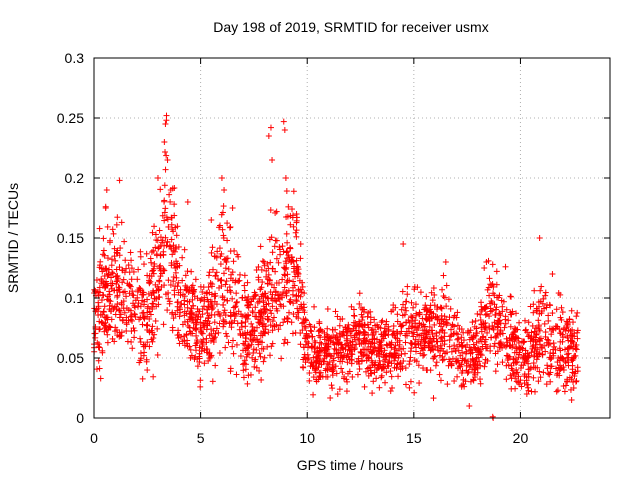  What do you see at coordinates (414, 438) in the screenshot?
I see `x-tick-label: 15` at bounding box center [414, 438].